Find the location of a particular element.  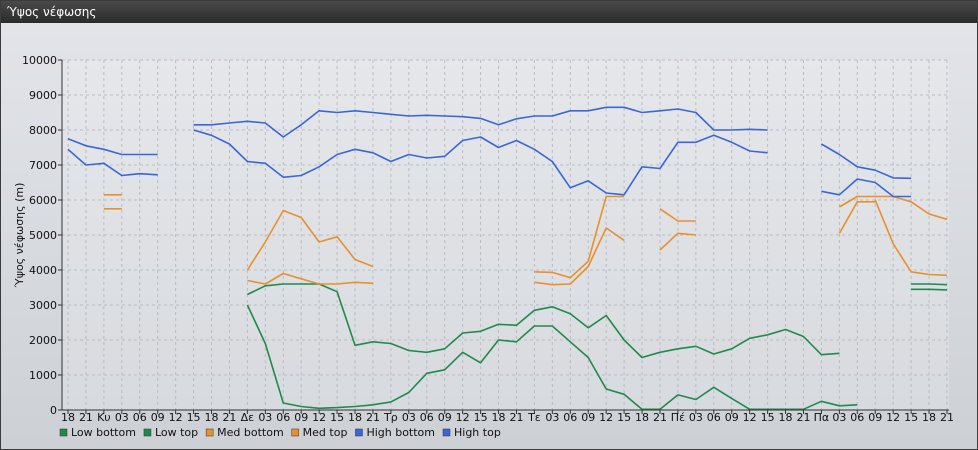

x-tick-label: Κυ is located at coordinates (104, 417).